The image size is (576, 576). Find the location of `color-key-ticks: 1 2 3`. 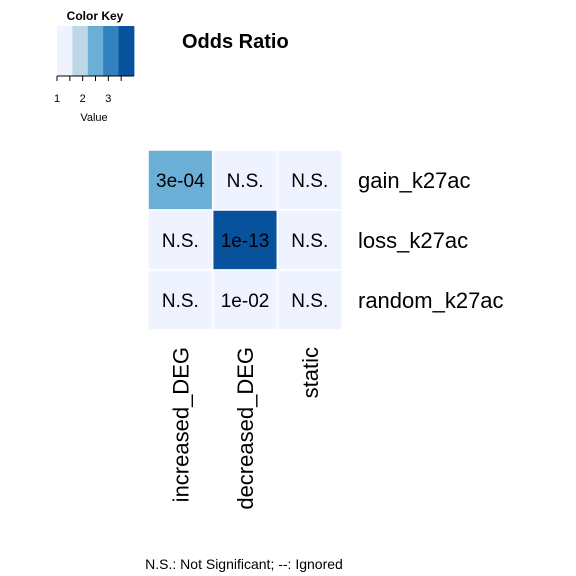

color-key-ticks: 1 2 3 is located at coordinates (88, 90).